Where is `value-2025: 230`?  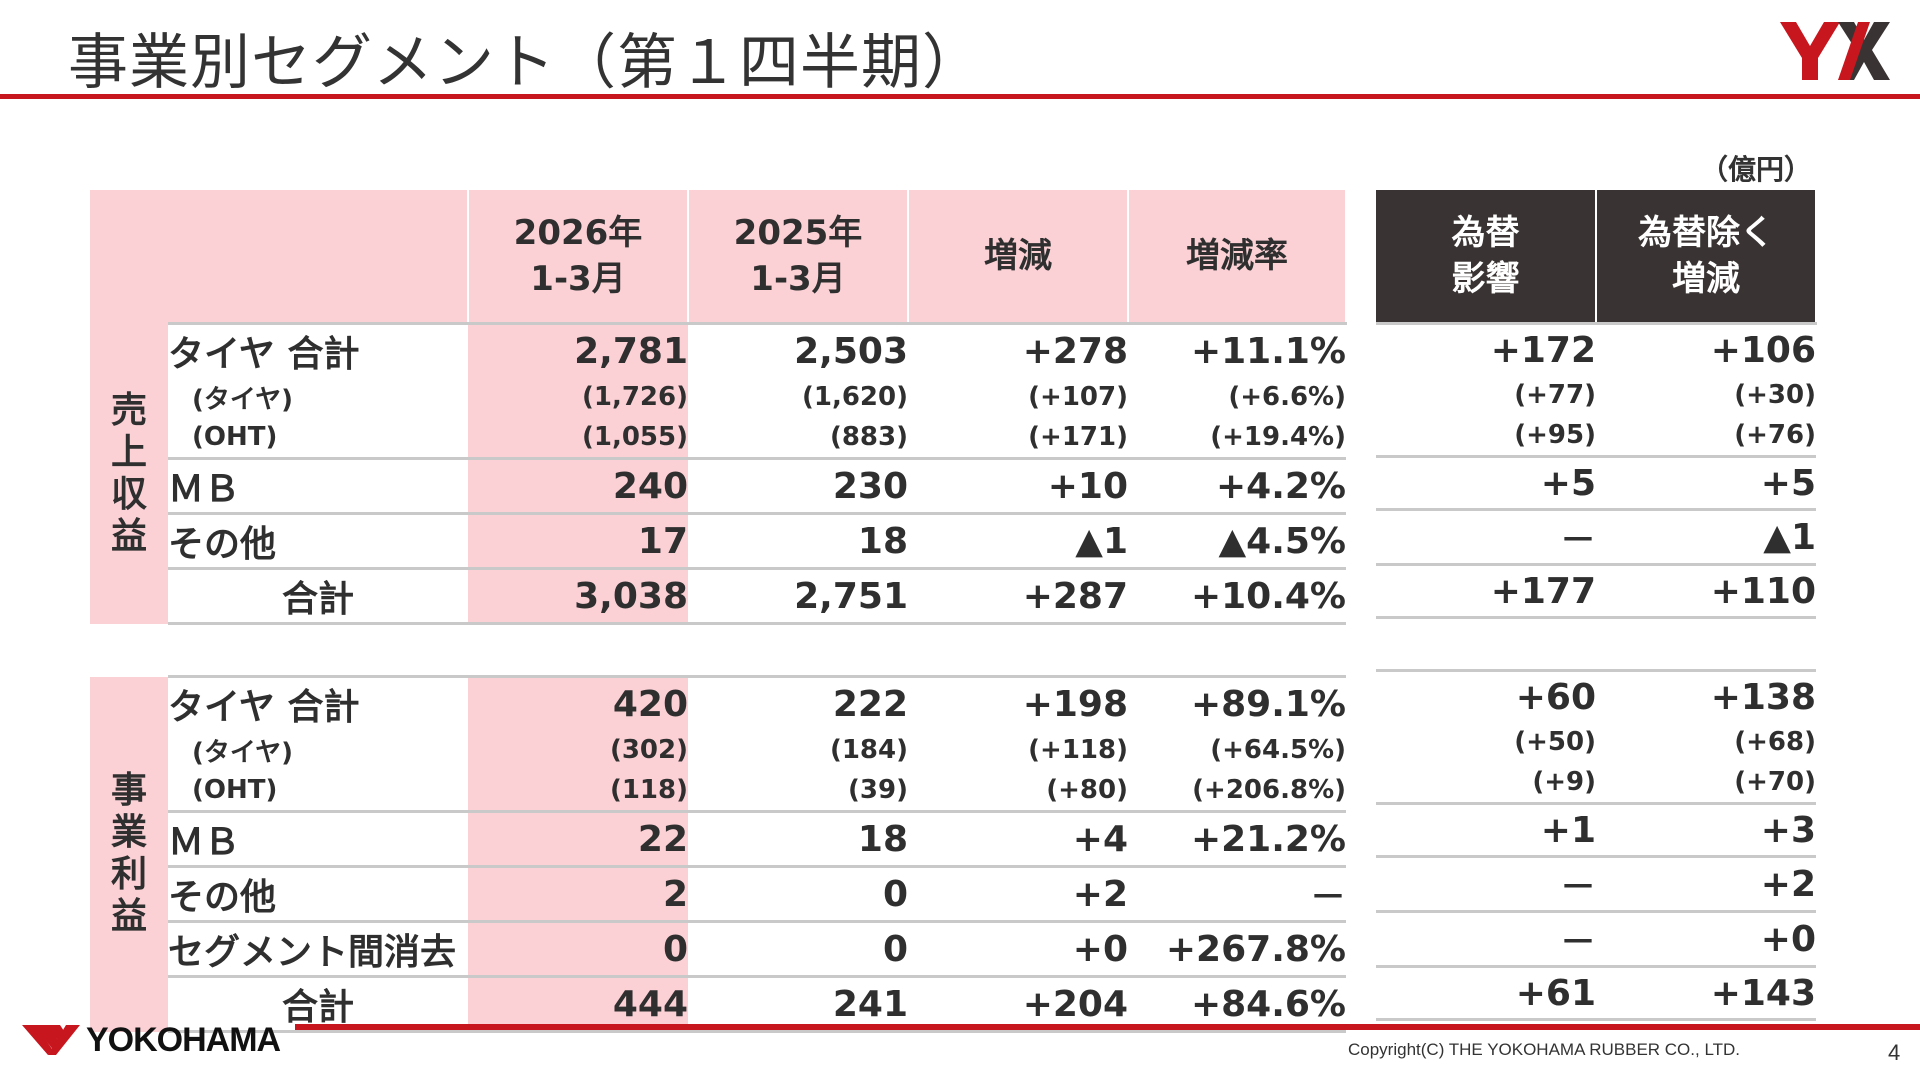
value-2025: 230 is located at coordinates (798, 485).